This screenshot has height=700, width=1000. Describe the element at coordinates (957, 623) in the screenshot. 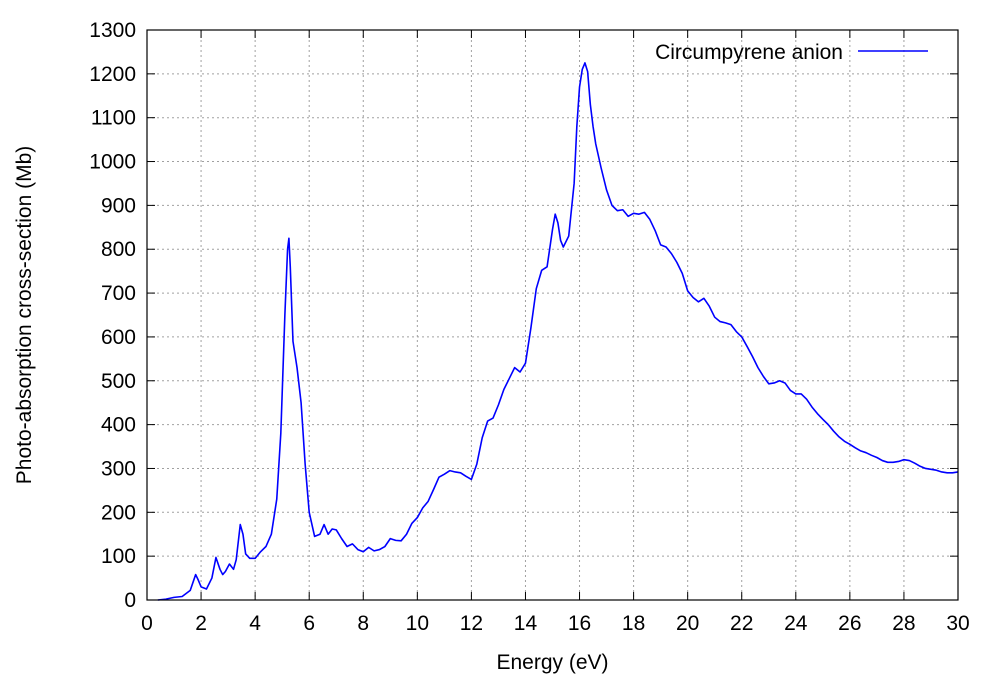

I see `x-tick-label: 30` at that location.